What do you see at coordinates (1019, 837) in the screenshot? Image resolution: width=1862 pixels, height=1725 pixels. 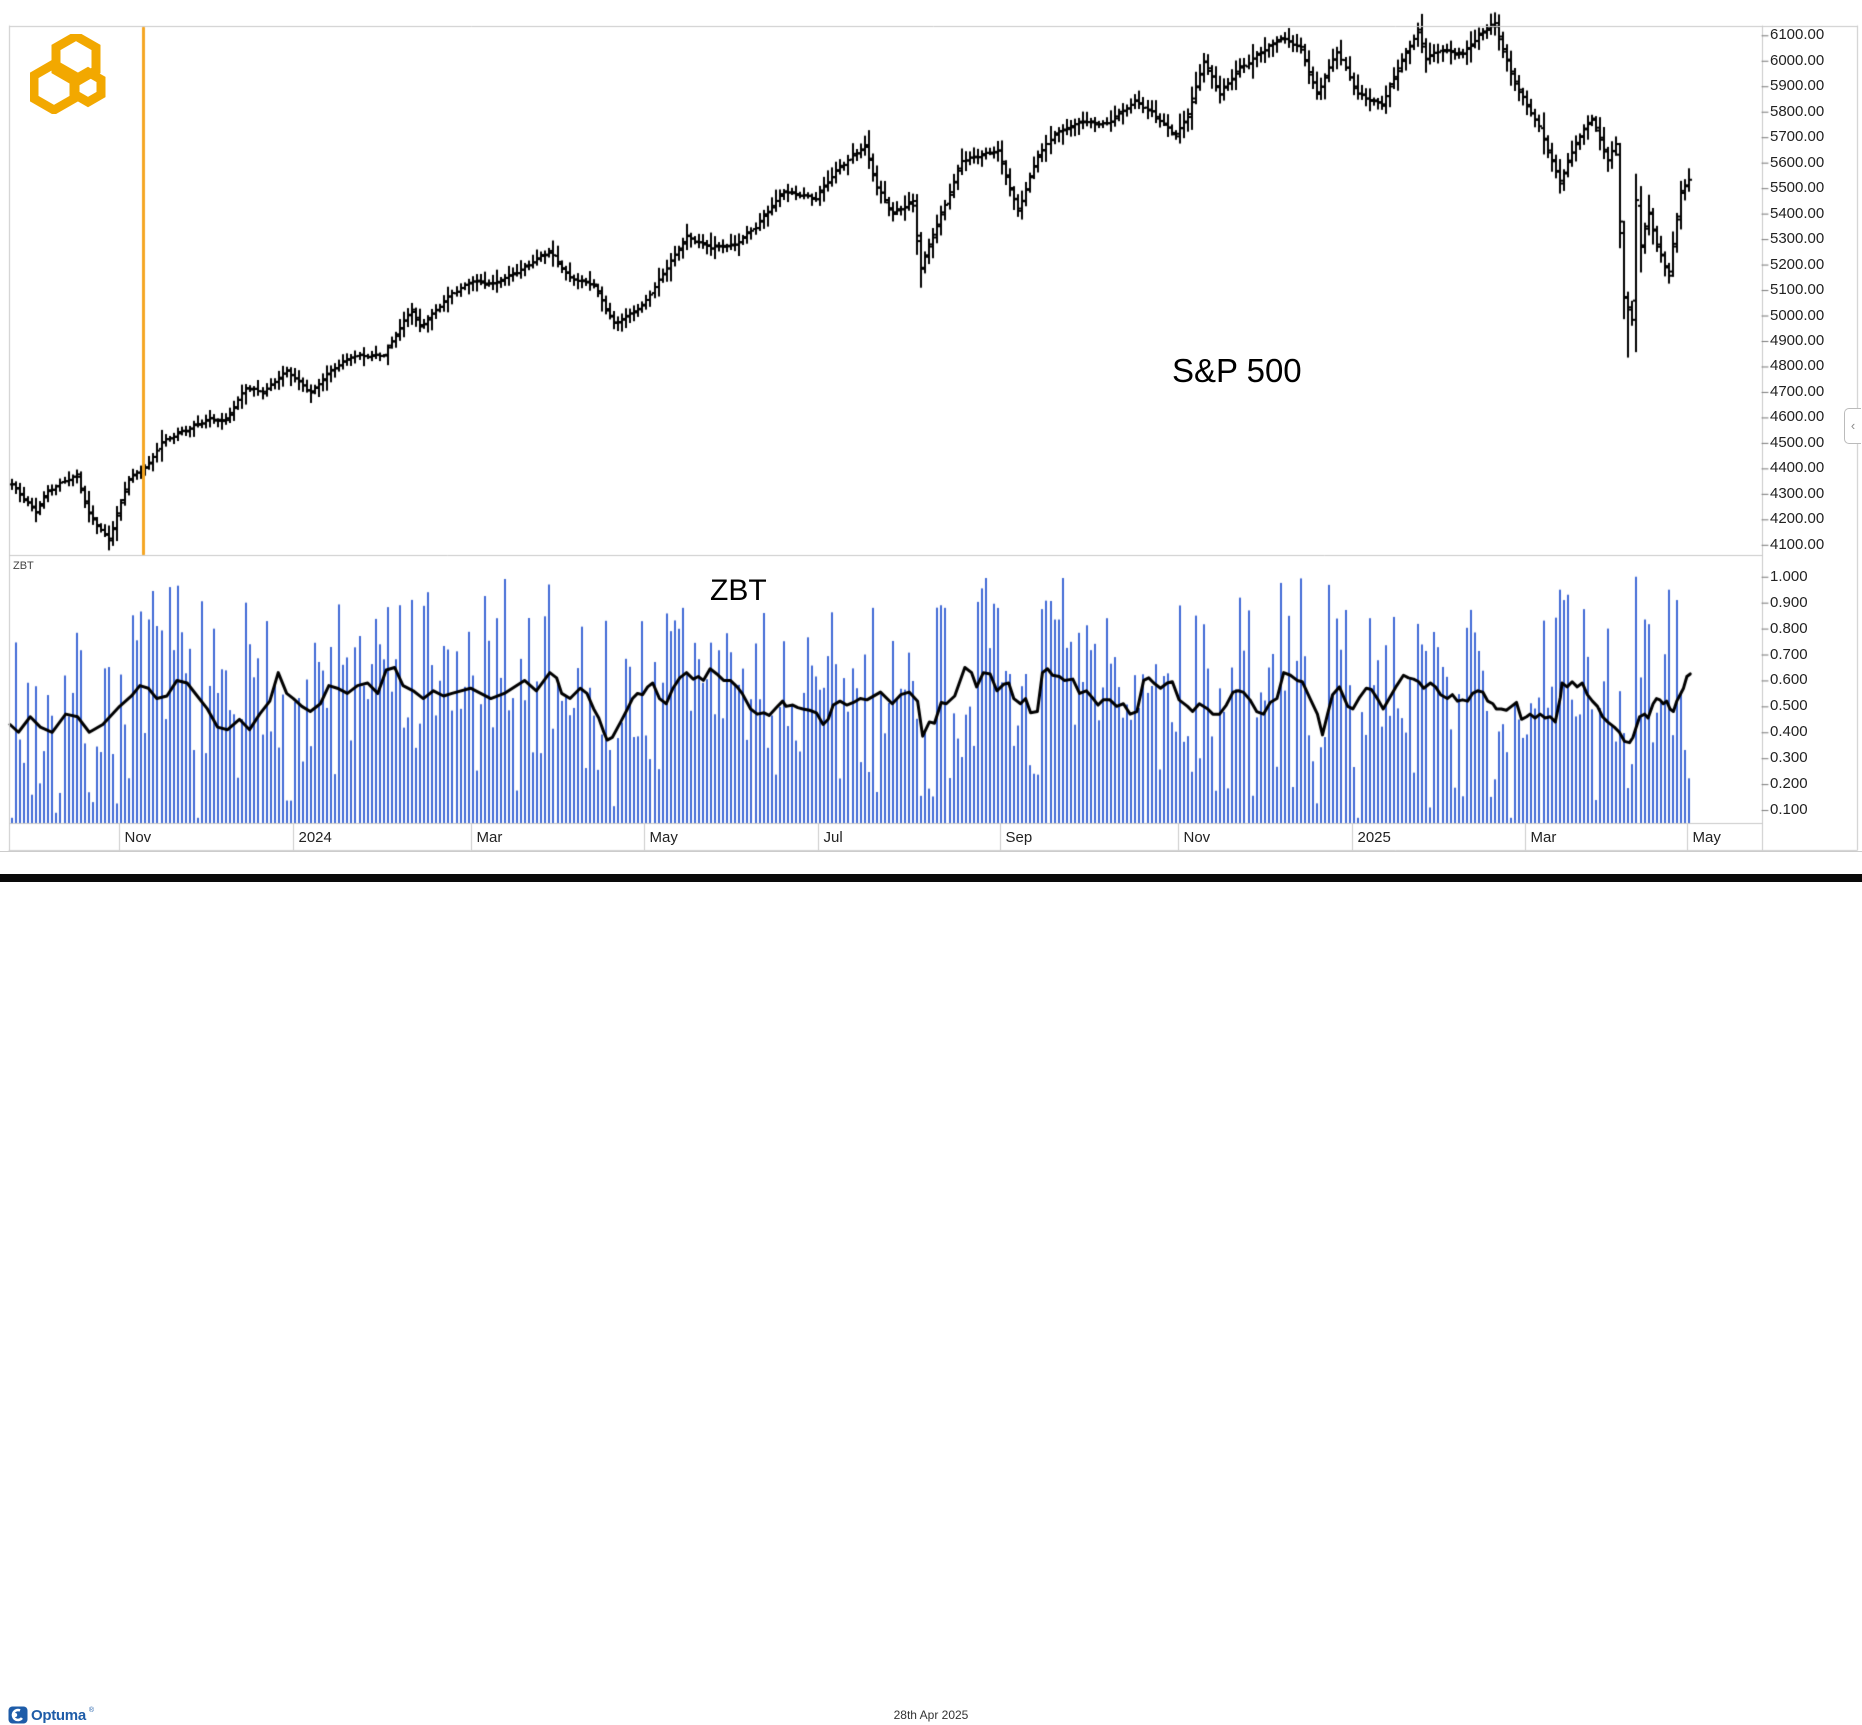 I see `x-axis-label: Sep` at bounding box center [1019, 837].